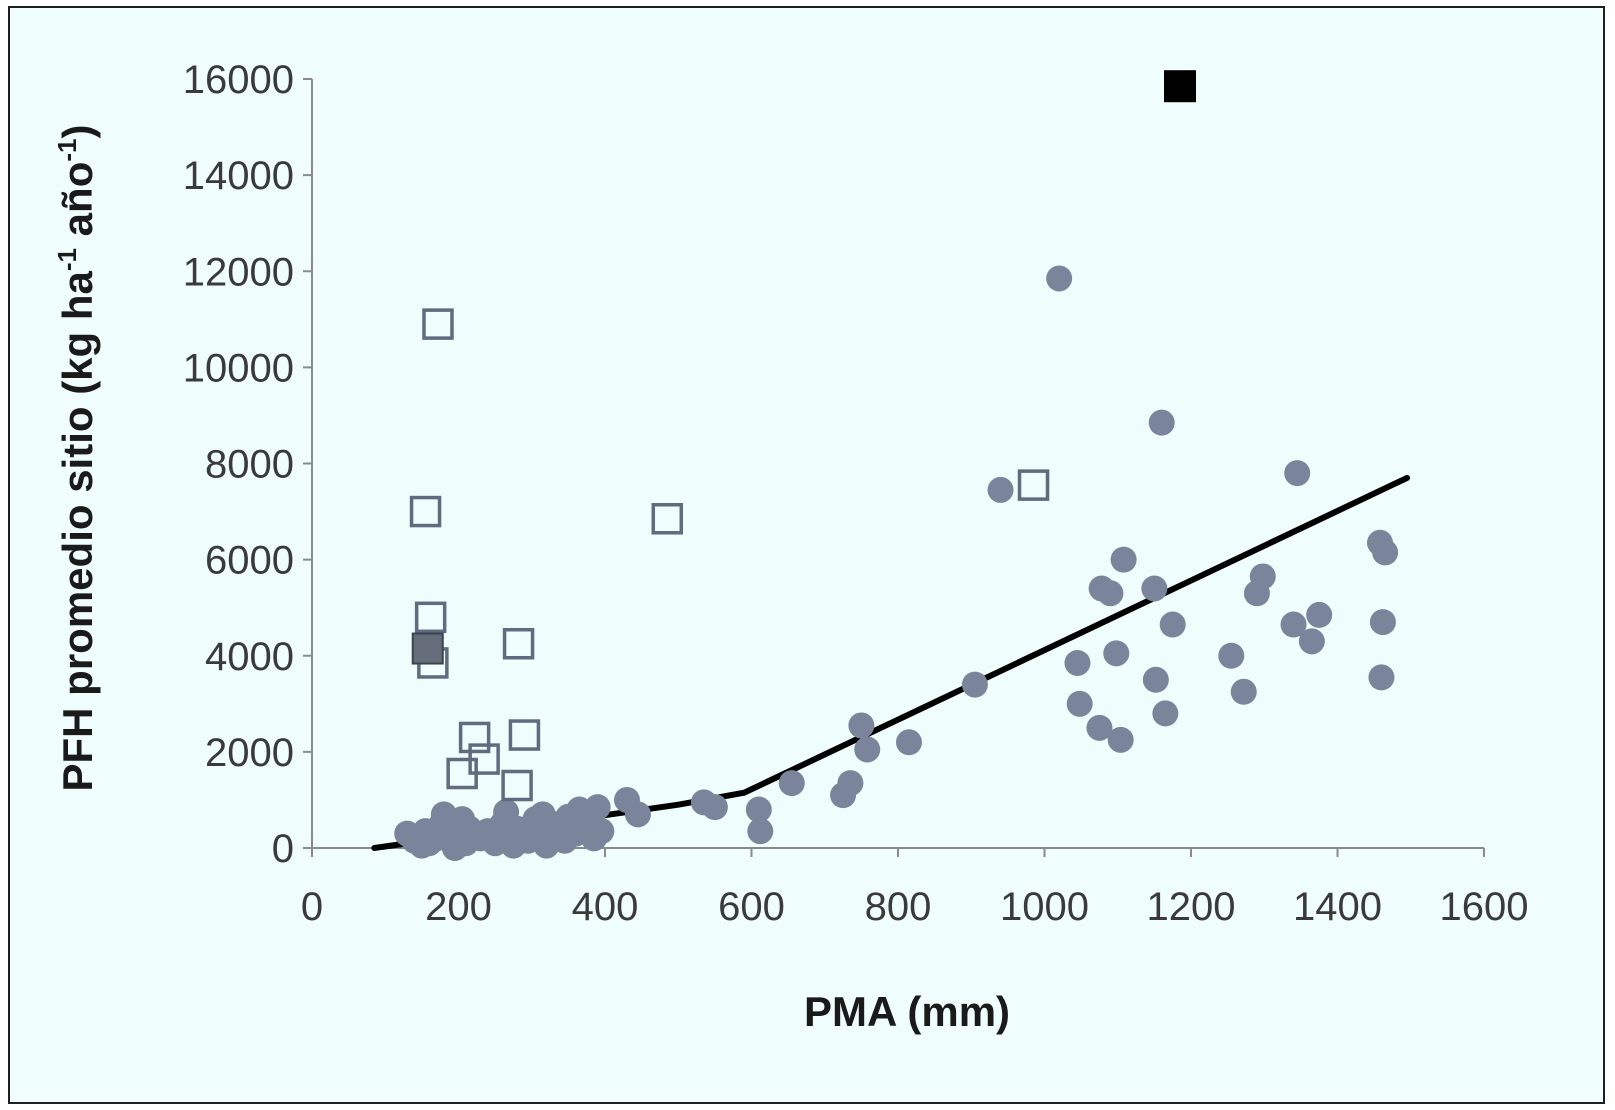 Image resolution: width=1615 pixels, height=1110 pixels. What do you see at coordinates (1180, 86) in the screenshot?
I see `data-point-black-square` at bounding box center [1180, 86].